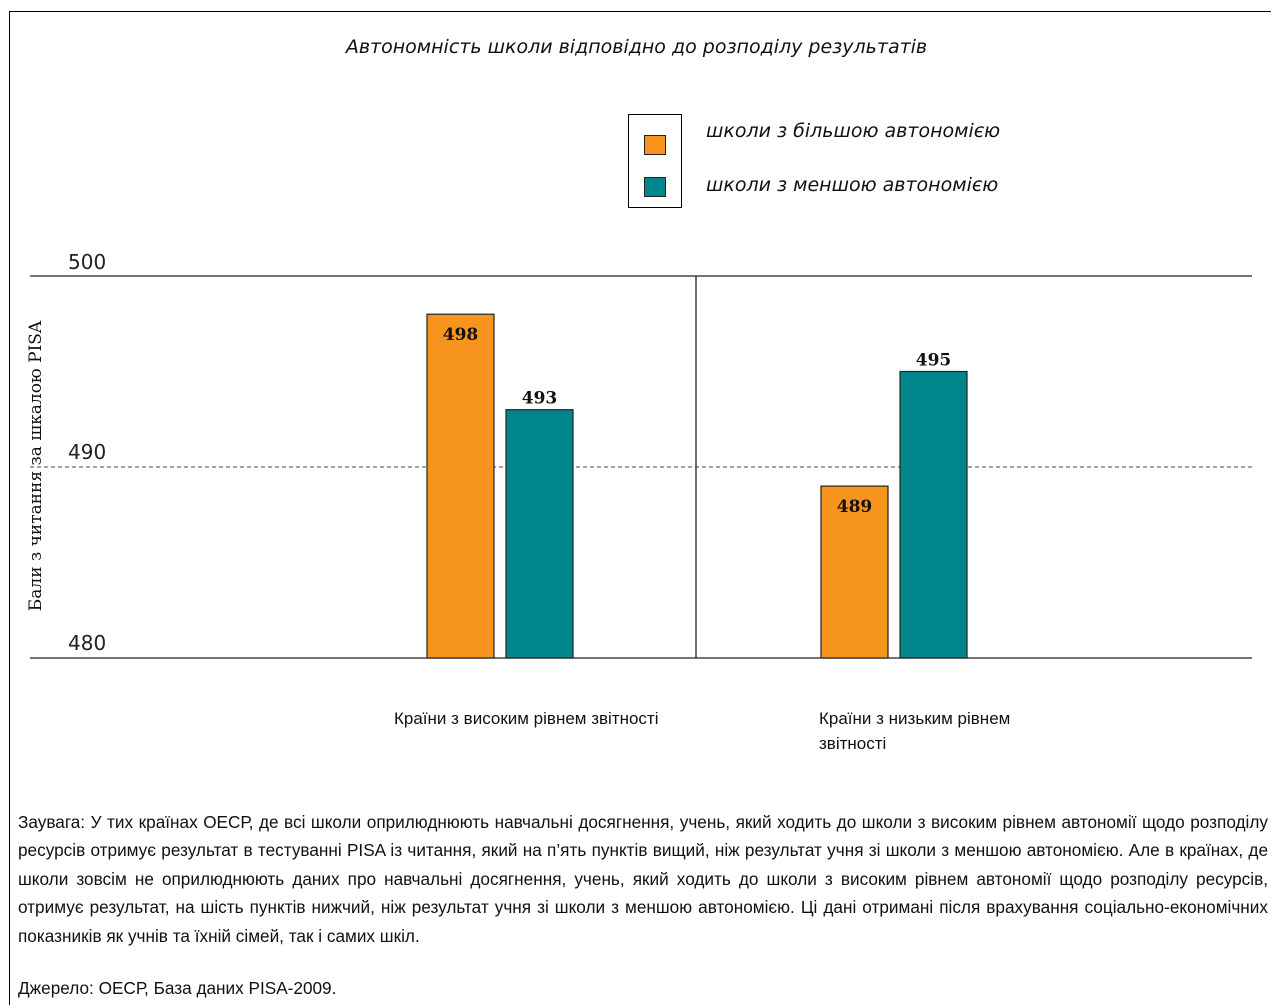 The image size is (1273, 1006). What do you see at coordinates (526, 718) in the screenshot?
I see `category-label-high-accountability: Країни з високим рівнем звітності` at bounding box center [526, 718].